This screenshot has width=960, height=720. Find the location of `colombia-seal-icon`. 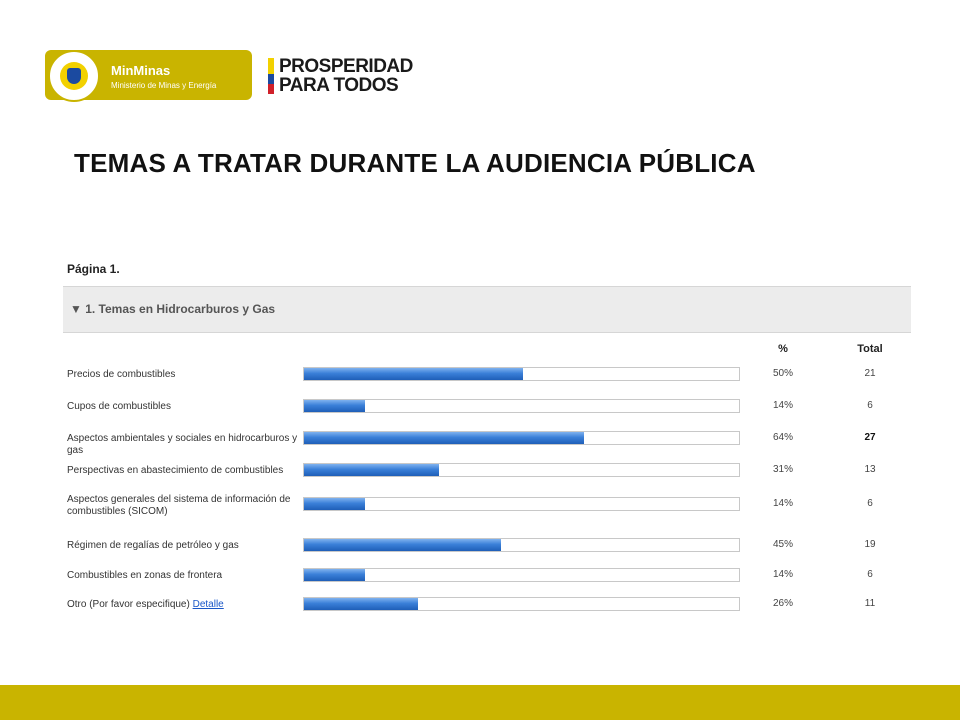

colombia-seal-icon is located at coordinates (74, 76).